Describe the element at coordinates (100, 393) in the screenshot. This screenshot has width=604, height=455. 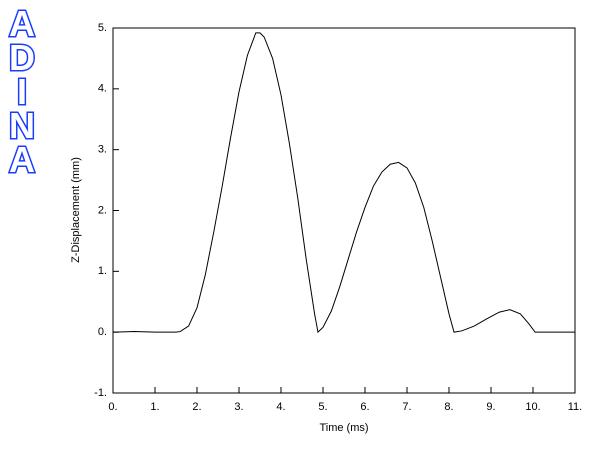
I see `y-tick-label: -1.` at that location.